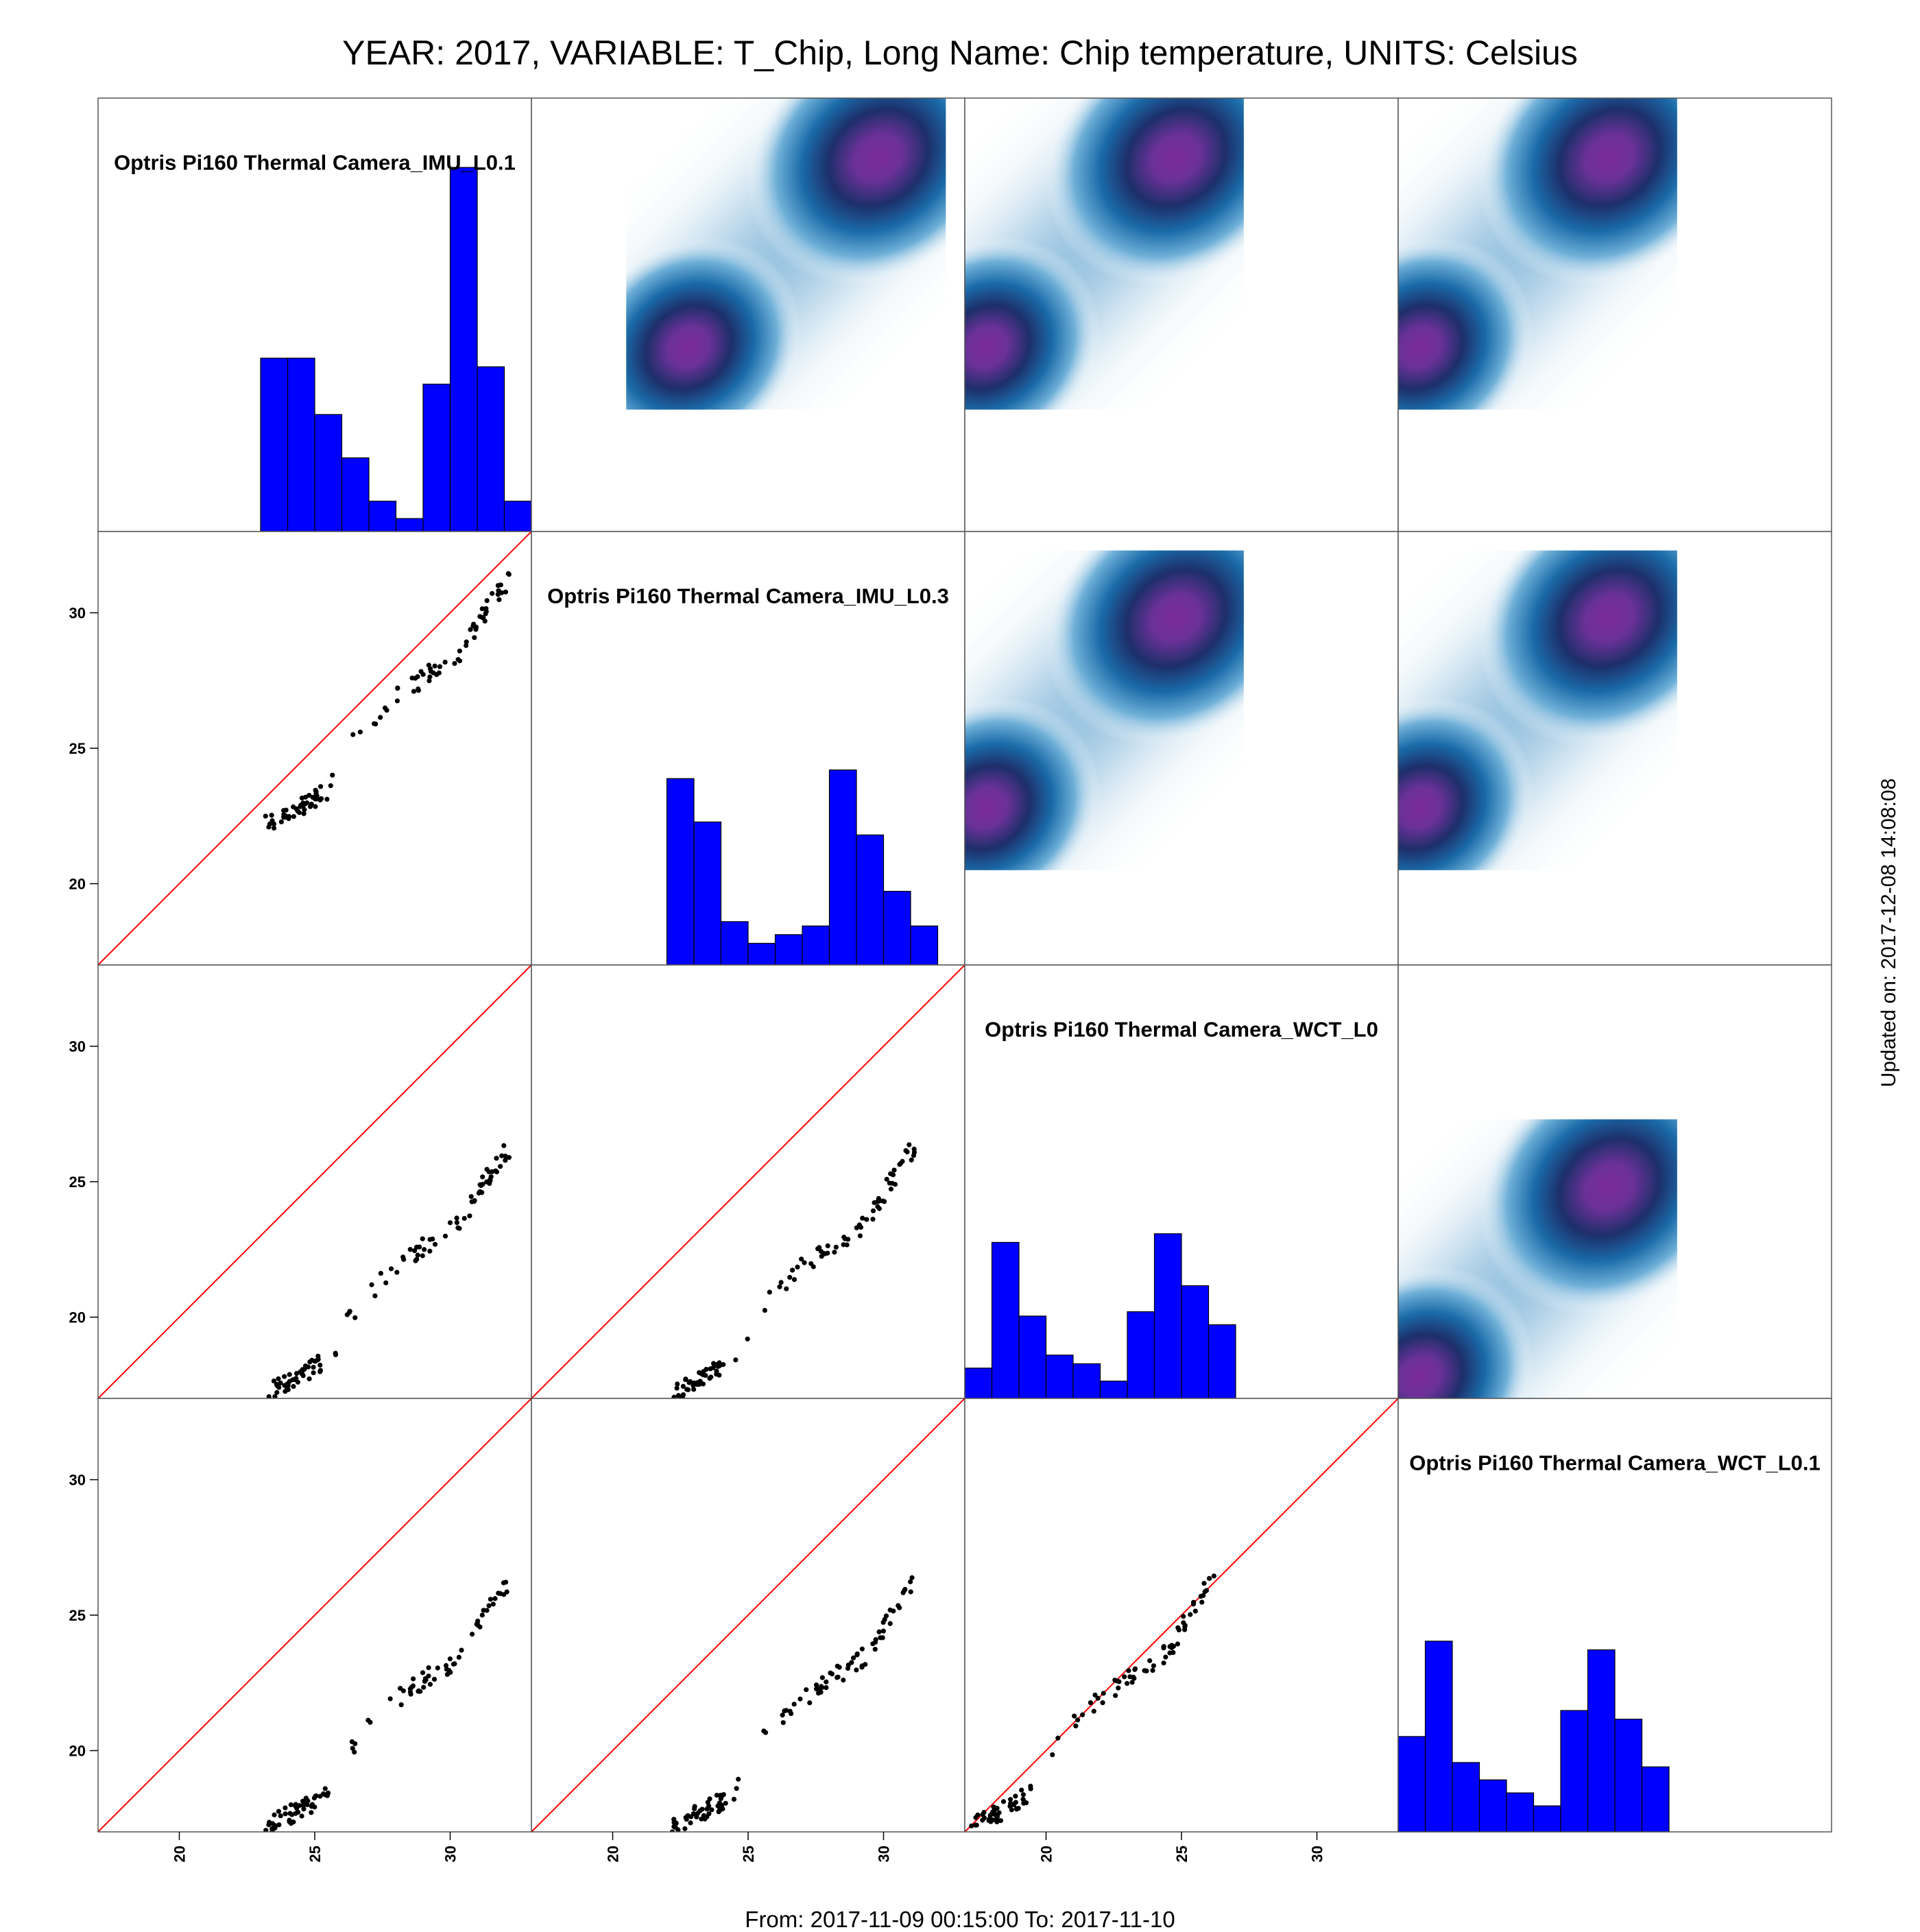  What do you see at coordinates (748, 596) in the screenshot?
I see `variable-label: Optris Pi160 Thermal Camera_IMU_L0.3` at bounding box center [748, 596].